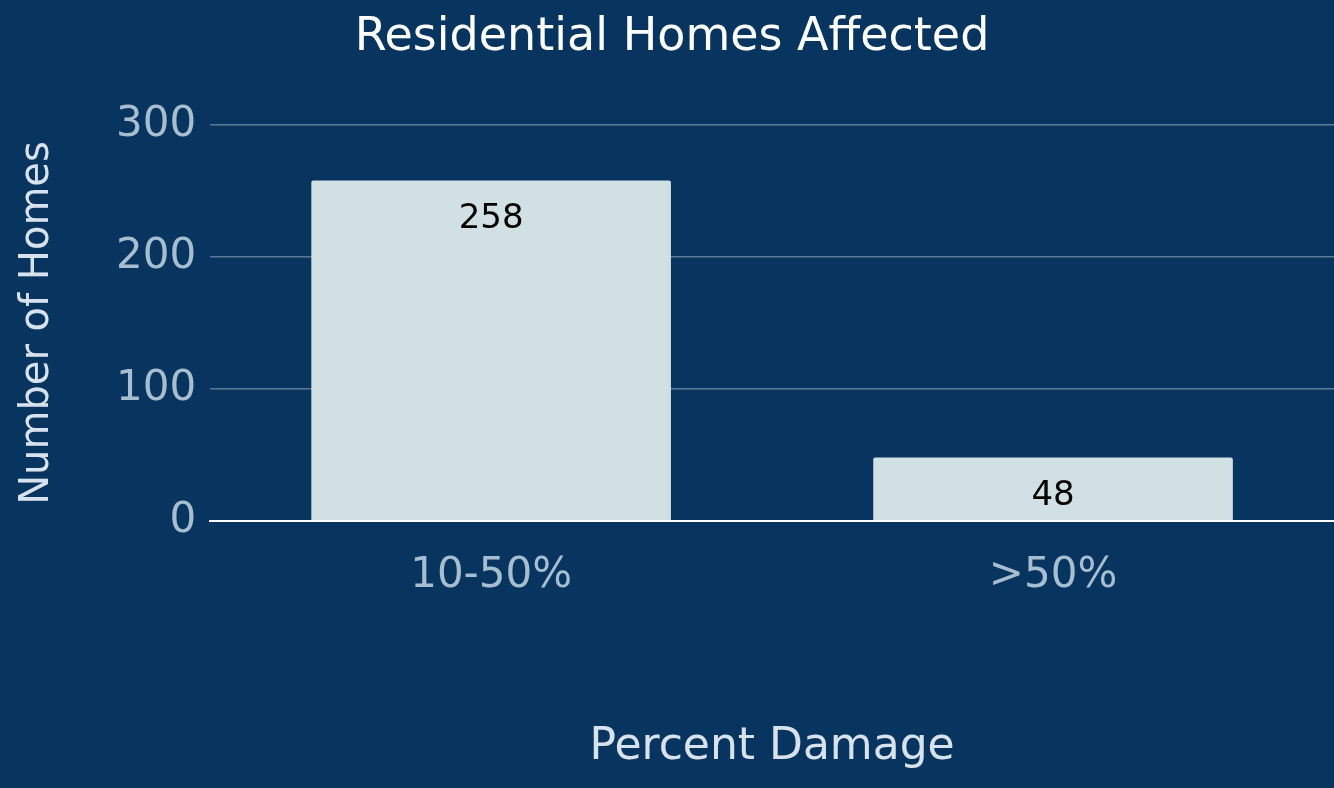  I want to click on x-tick-label: >50%, so click(1053, 572).